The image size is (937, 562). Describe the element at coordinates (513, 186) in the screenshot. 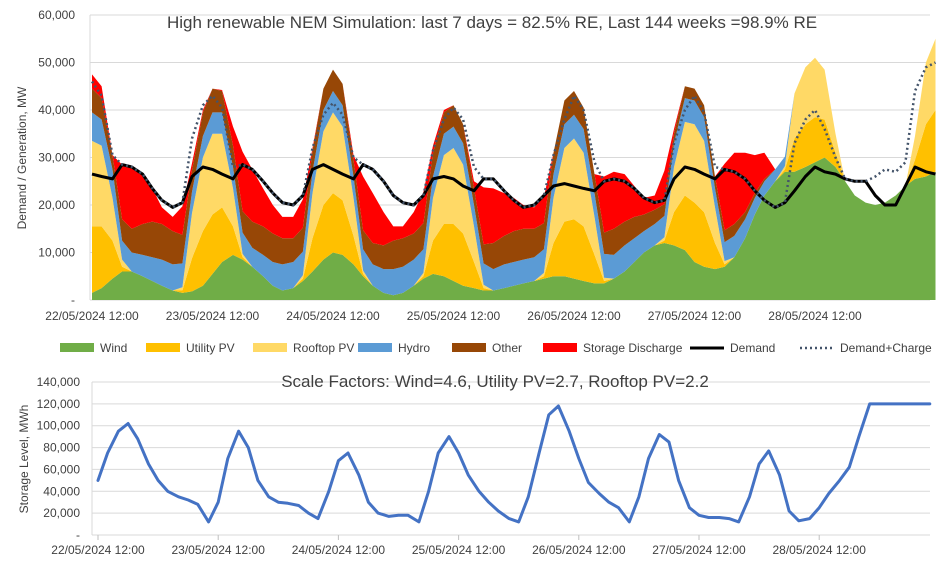

I see `line-demand` at that location.